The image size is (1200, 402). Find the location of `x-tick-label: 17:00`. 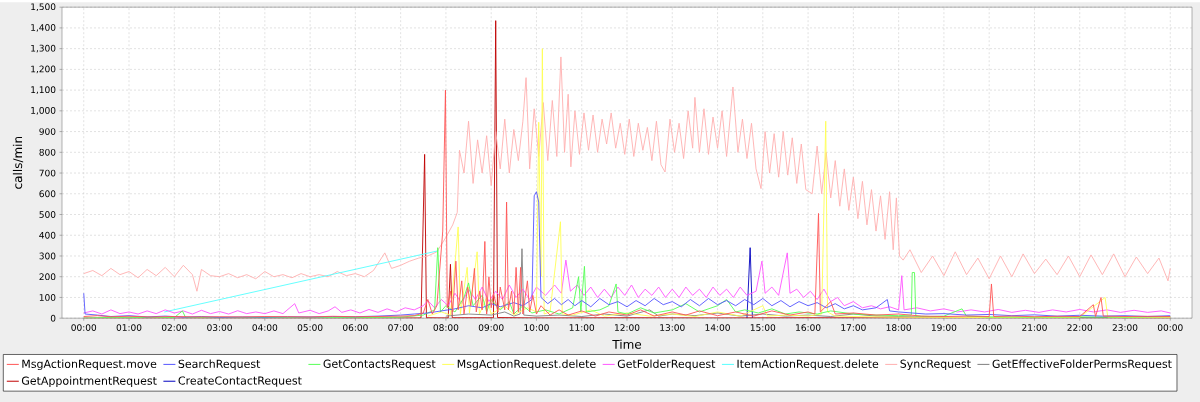

x-tick-label: 17:00 is located at coordinates (853, 327).